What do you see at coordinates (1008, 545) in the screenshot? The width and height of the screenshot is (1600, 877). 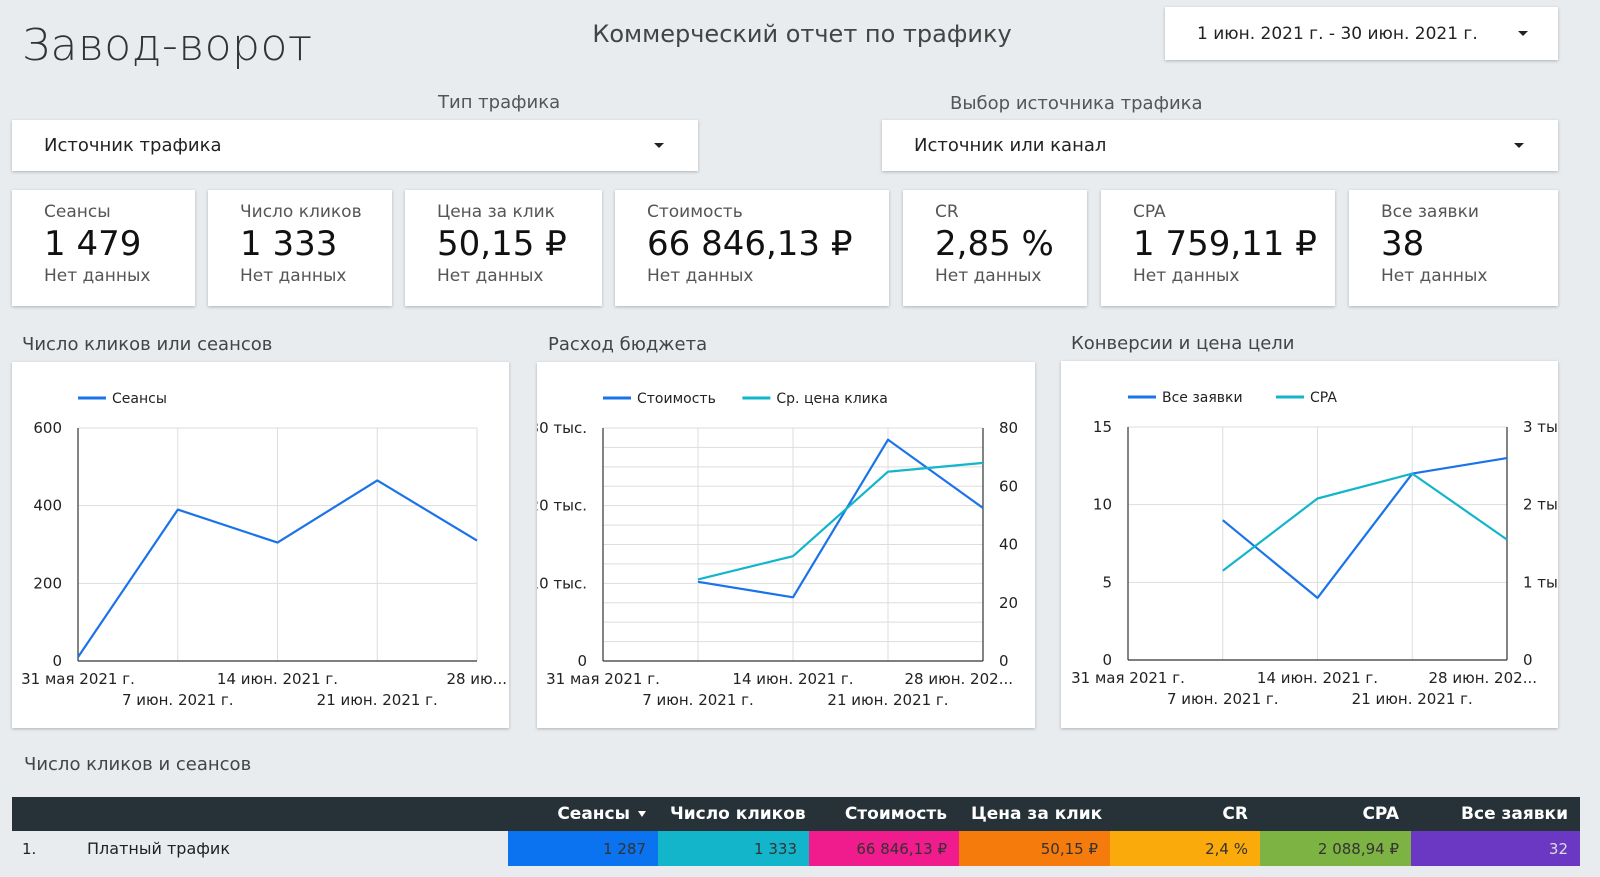 I see `y-tick-label-right: 40` at bounding box center [1008, 545].